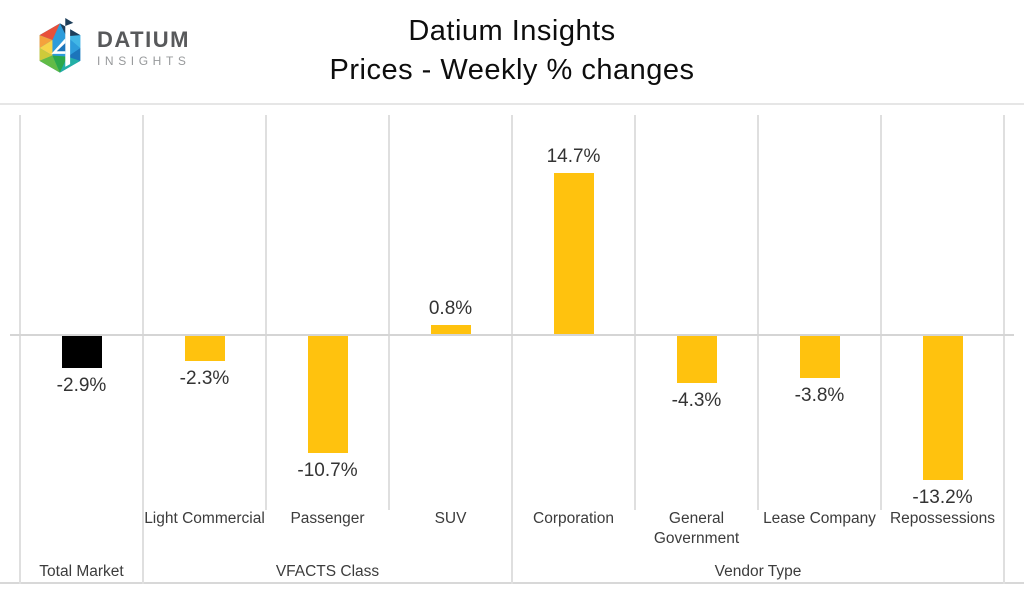 The image size is (1024, 594). What do you see at coordinates (60, 45) in the screenshot?
I see `datium-hexagon-logo-icon` at bounding box center [60, 45].